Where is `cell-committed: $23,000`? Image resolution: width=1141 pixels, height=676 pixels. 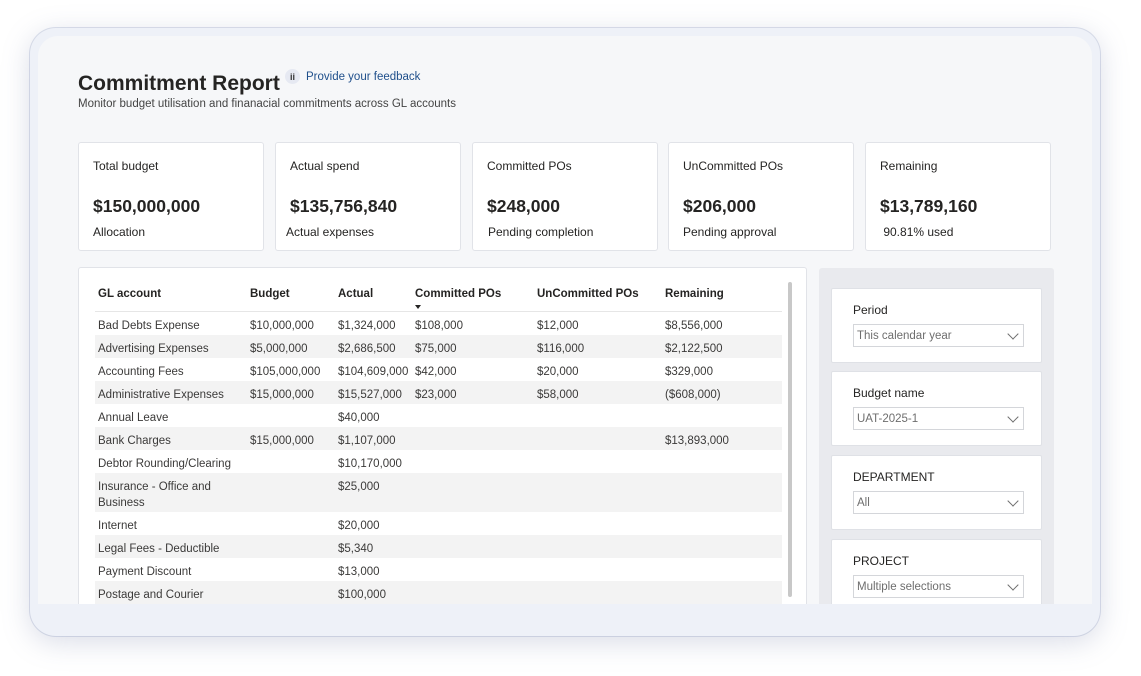
cell-committed: $23,000 is located at coordinates (436, 395).